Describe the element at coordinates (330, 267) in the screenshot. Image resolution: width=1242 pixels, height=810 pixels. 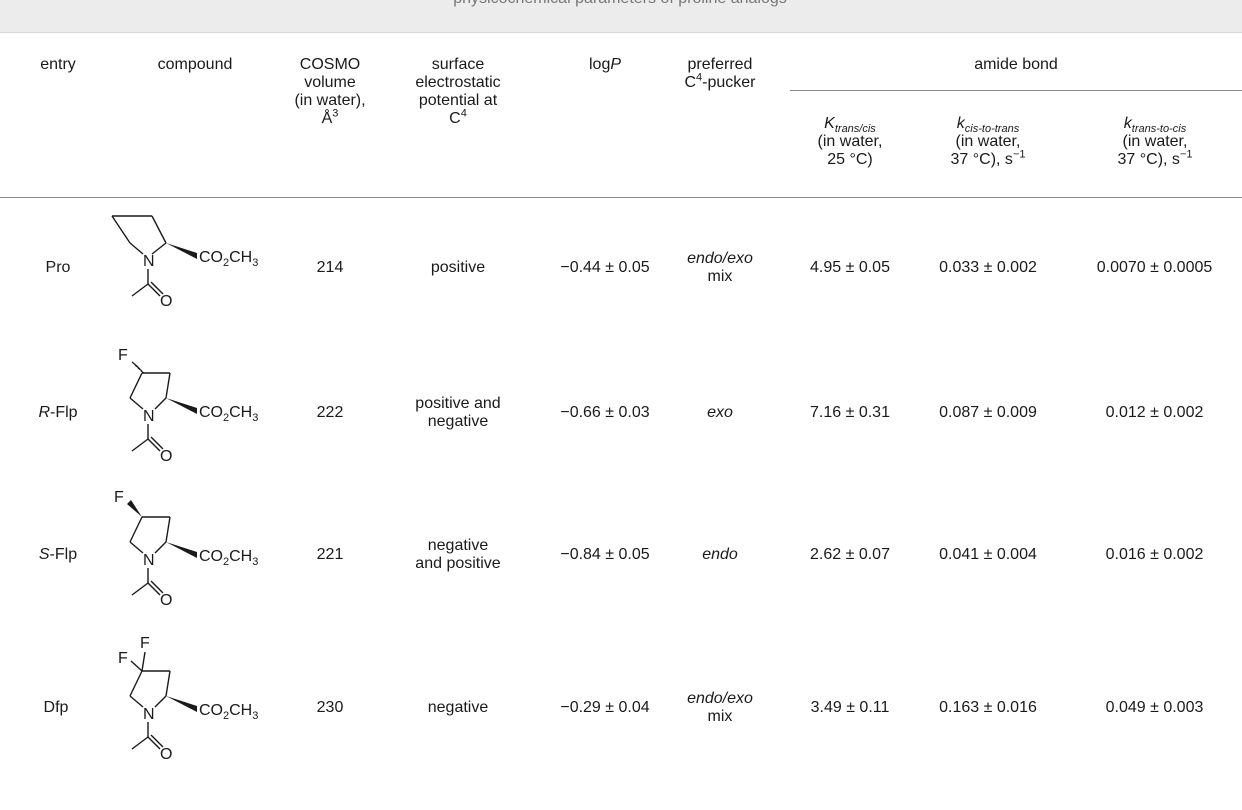
I see `row-1-volume: 214` at that location.